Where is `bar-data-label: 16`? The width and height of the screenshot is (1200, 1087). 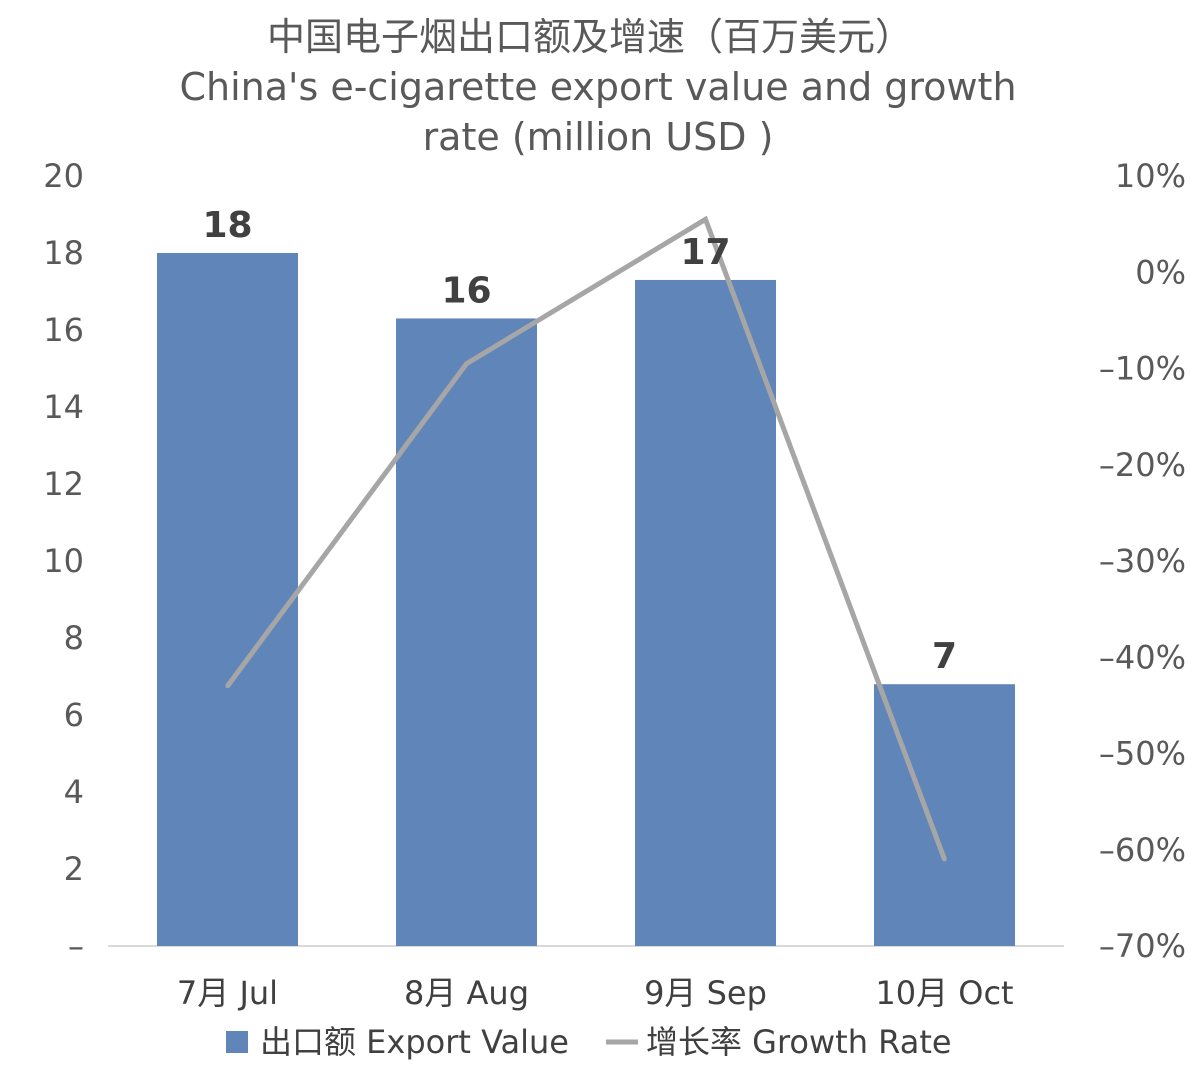
bar-data-label: 16 is located at coordinates (466, 290).